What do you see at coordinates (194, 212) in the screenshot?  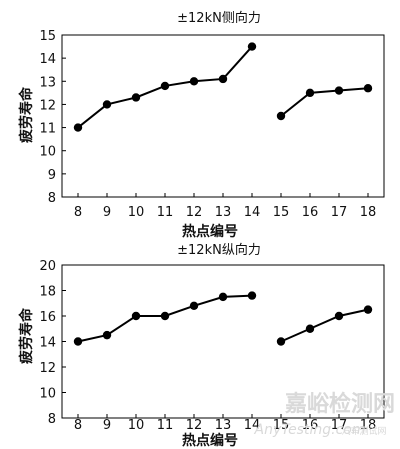 I see `chart1-xtick-label: 12` at bounding box center [194, 212].